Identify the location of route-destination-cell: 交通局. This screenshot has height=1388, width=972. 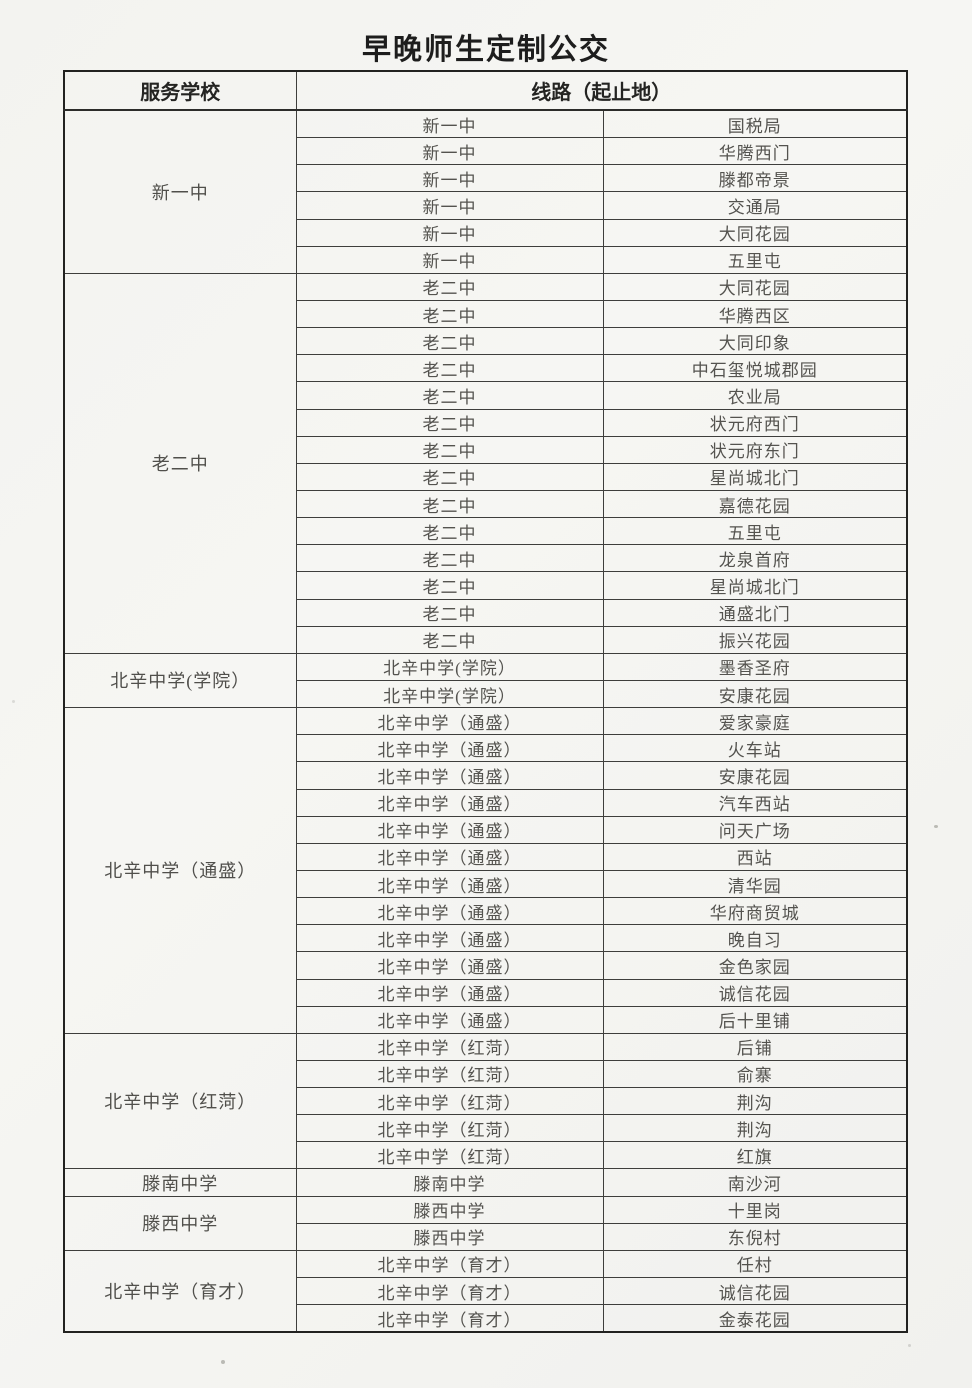
(755, 205).